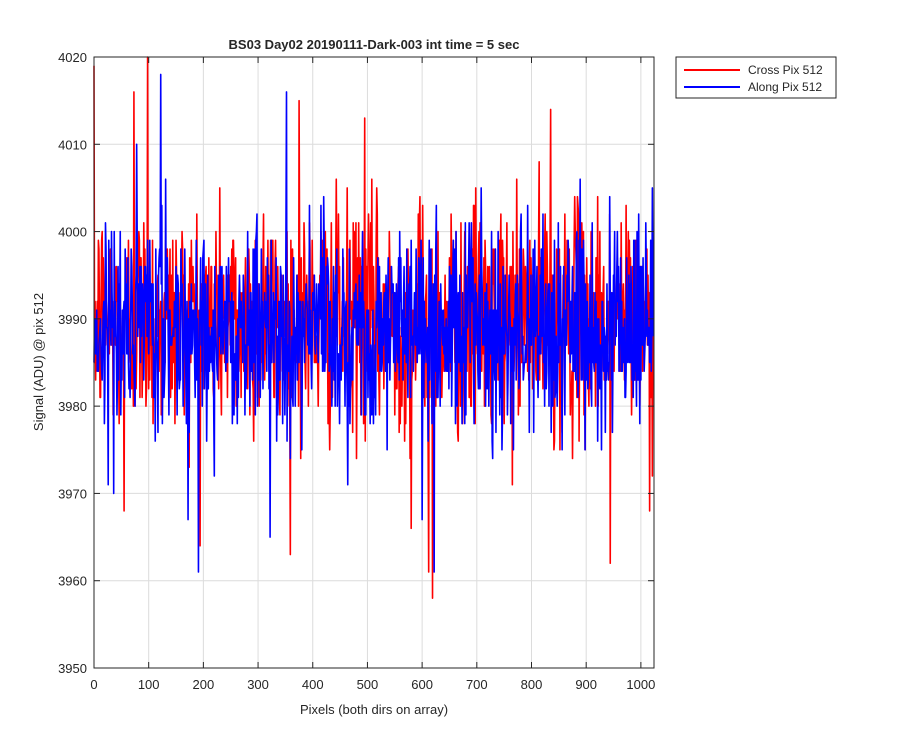  I want to click on legend: Cross Pix 512 Along Pix 512, so click(756, 77).